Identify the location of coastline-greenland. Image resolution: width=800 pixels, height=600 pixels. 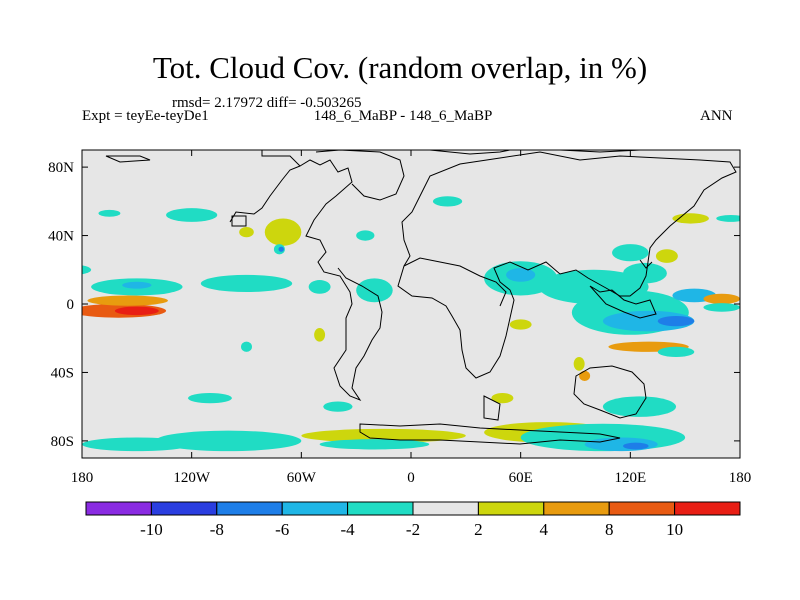
(360, 175).